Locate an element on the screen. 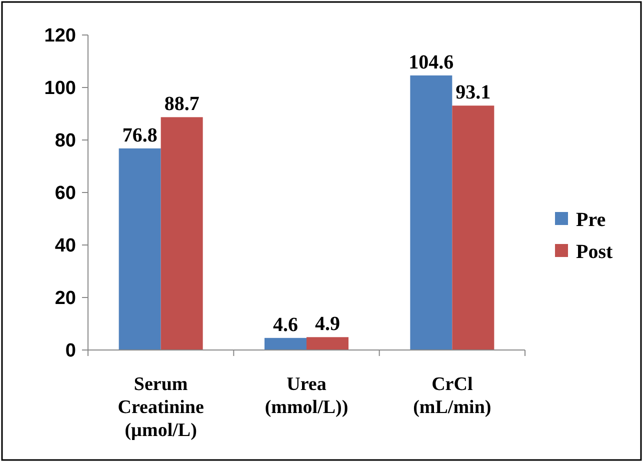 The image size is (643, 462). data-label: 88.7 is located at coordinates (182, 104).